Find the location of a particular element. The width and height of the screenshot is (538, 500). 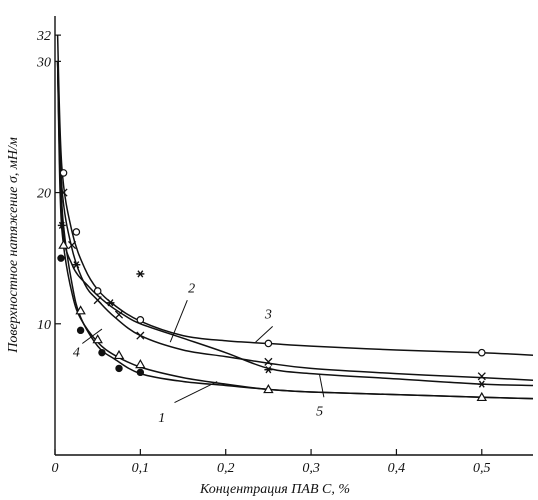

y-tick-label: 30 is located at coordinates (43, 62).